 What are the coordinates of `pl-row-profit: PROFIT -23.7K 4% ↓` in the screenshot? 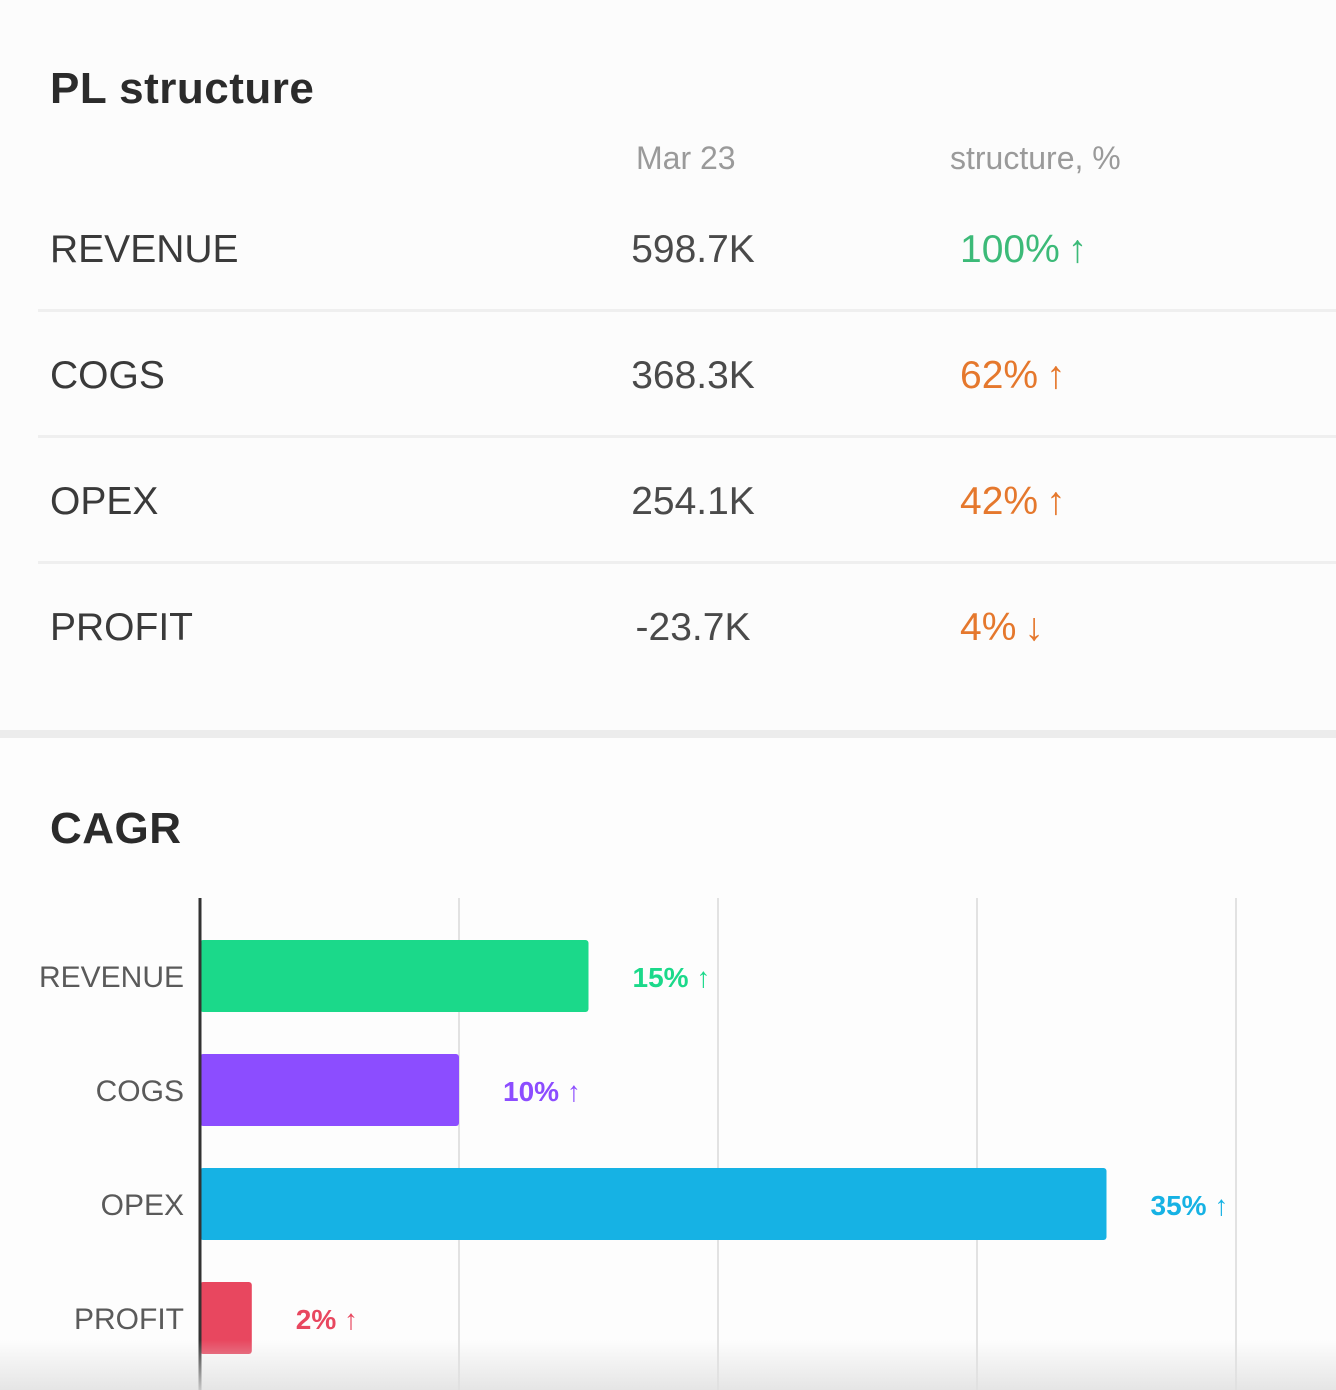 It's located at (687, 627).